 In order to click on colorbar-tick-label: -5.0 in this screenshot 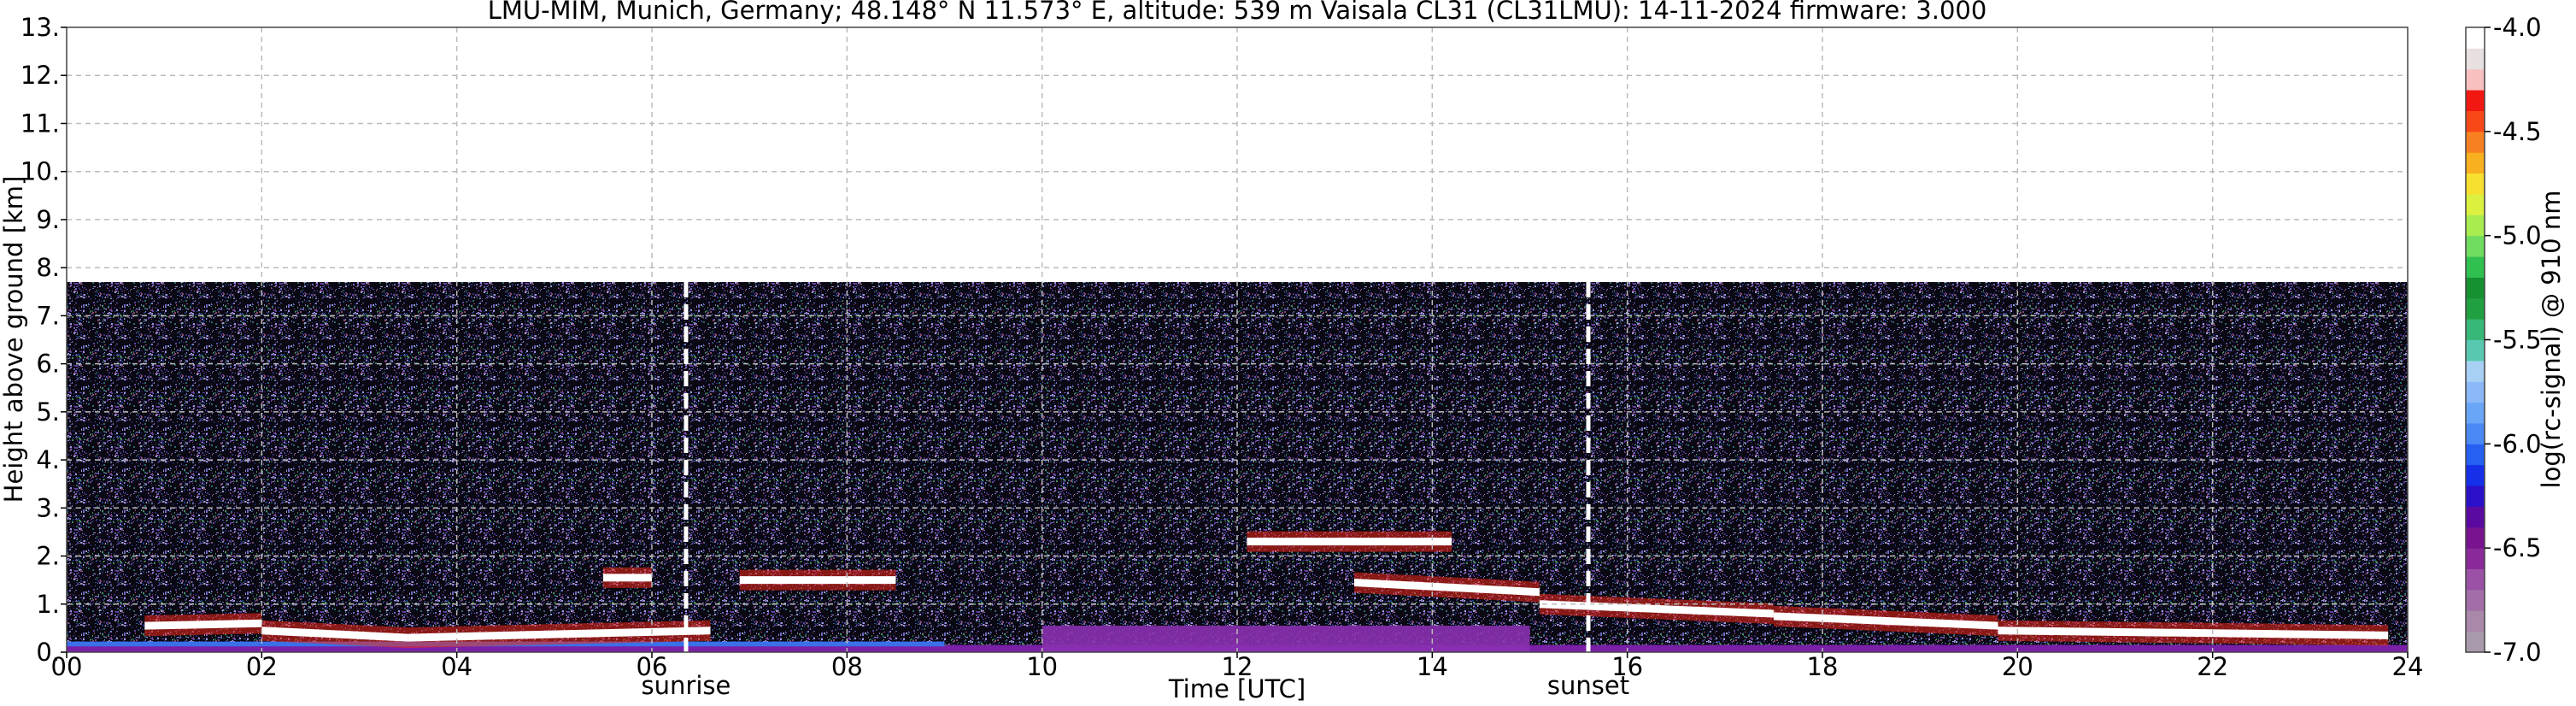, I will do `click(2517, 235)`.